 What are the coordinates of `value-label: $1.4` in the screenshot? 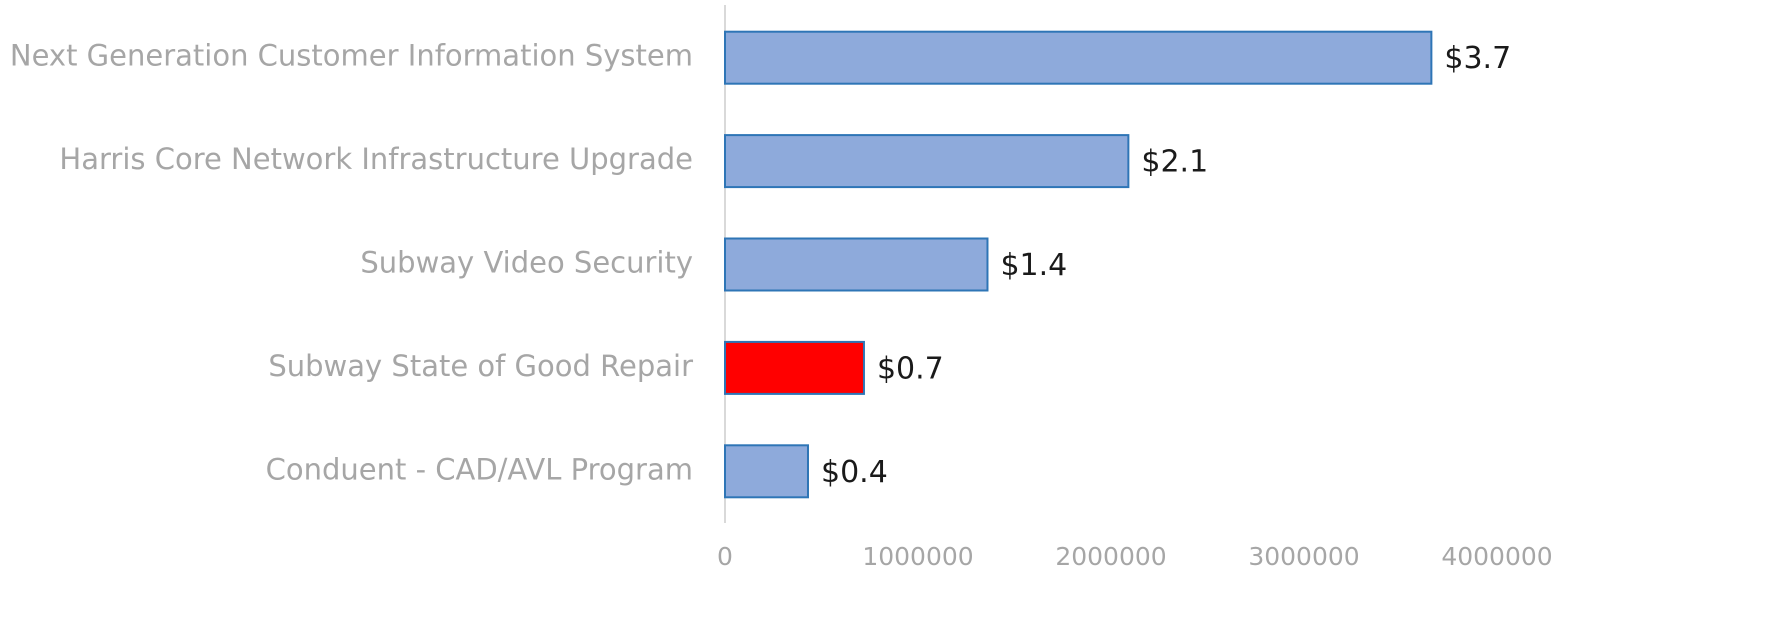 It's located at (1033, 265).